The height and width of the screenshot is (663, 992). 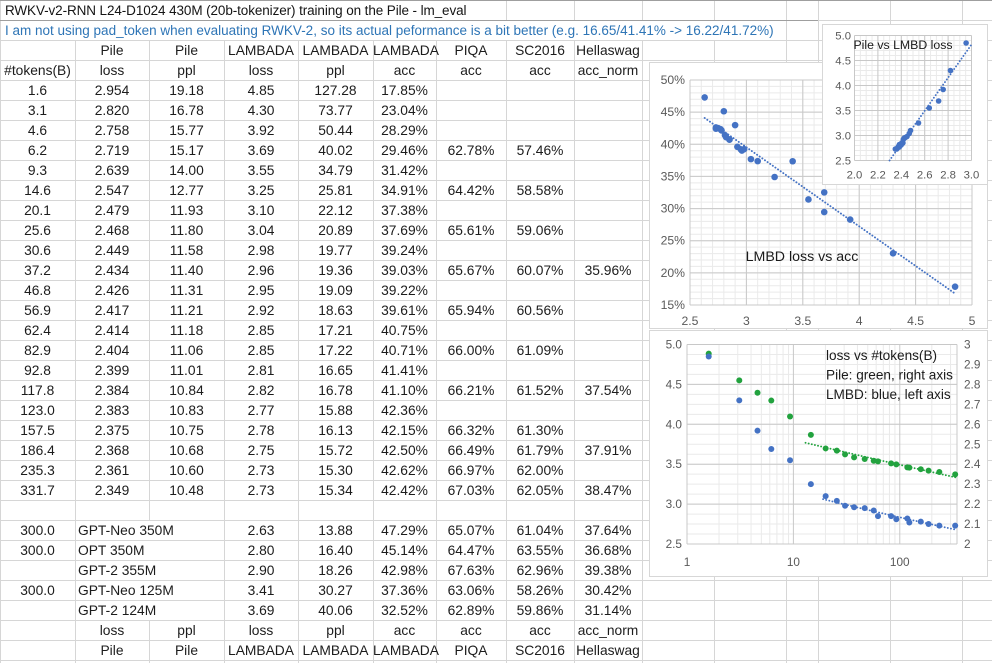 I want to click on cell-rwkv8-col2: 11.58, so click(x=186, y=250).